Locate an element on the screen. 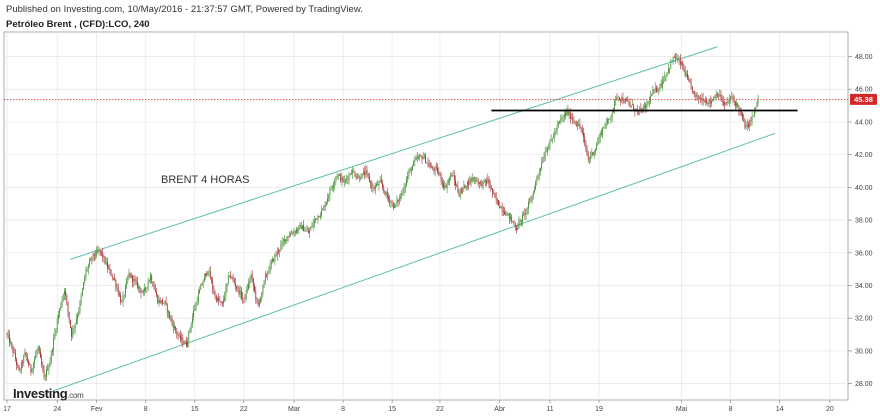 Image resolution: width=880 pixels, height=417 pixels. y-tick-label: 34.00 is located at coordinates (864, 286).